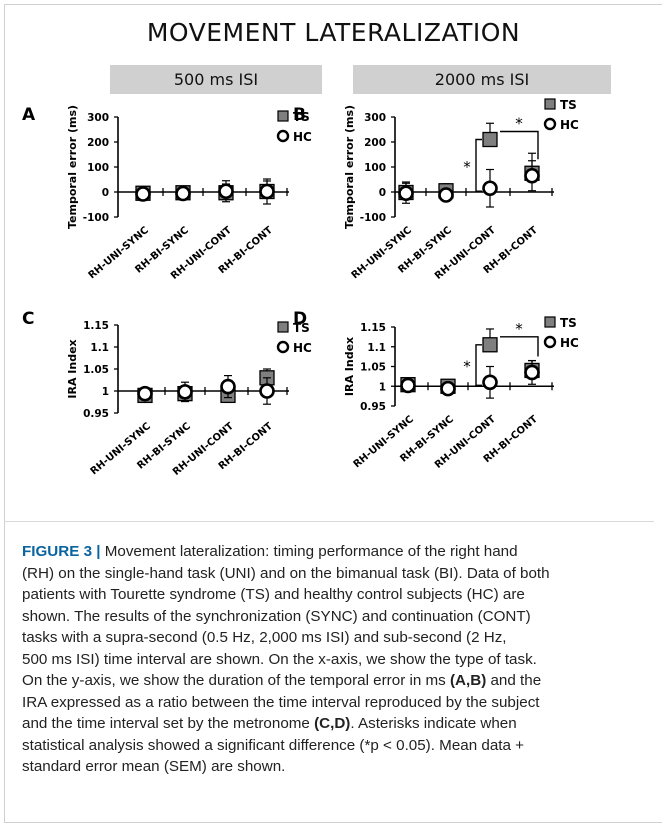 The image size is (667, 827). Describe the element at coordinates (337, 767) in the screenshot. I see `caption-line: standard error mean (SEM) are shown.` at that location.